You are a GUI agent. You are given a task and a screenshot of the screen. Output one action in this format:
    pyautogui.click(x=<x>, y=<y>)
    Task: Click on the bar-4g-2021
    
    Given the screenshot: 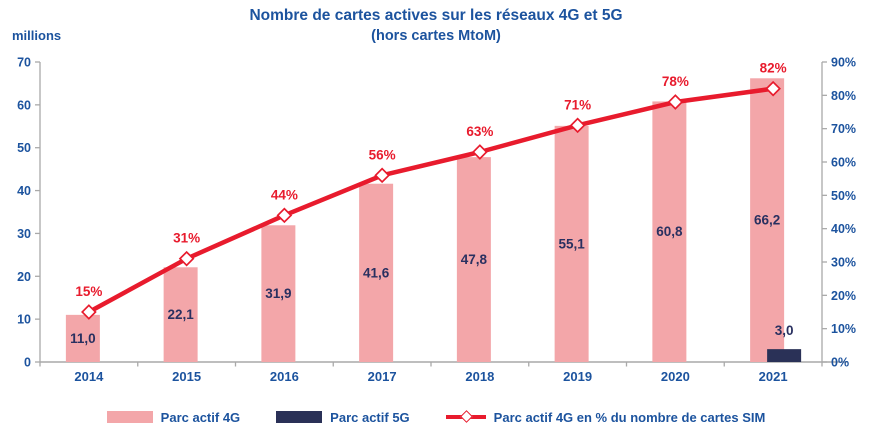 What is the action you would take?
    pyautogui.click(x=767, y=220)
    